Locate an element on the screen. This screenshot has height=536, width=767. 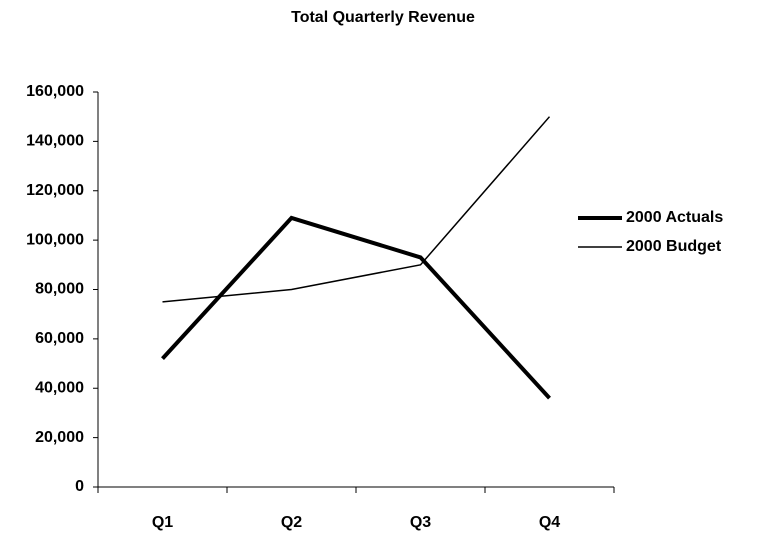
x-tick-label: Q4 is located at coordinates (549, 522).